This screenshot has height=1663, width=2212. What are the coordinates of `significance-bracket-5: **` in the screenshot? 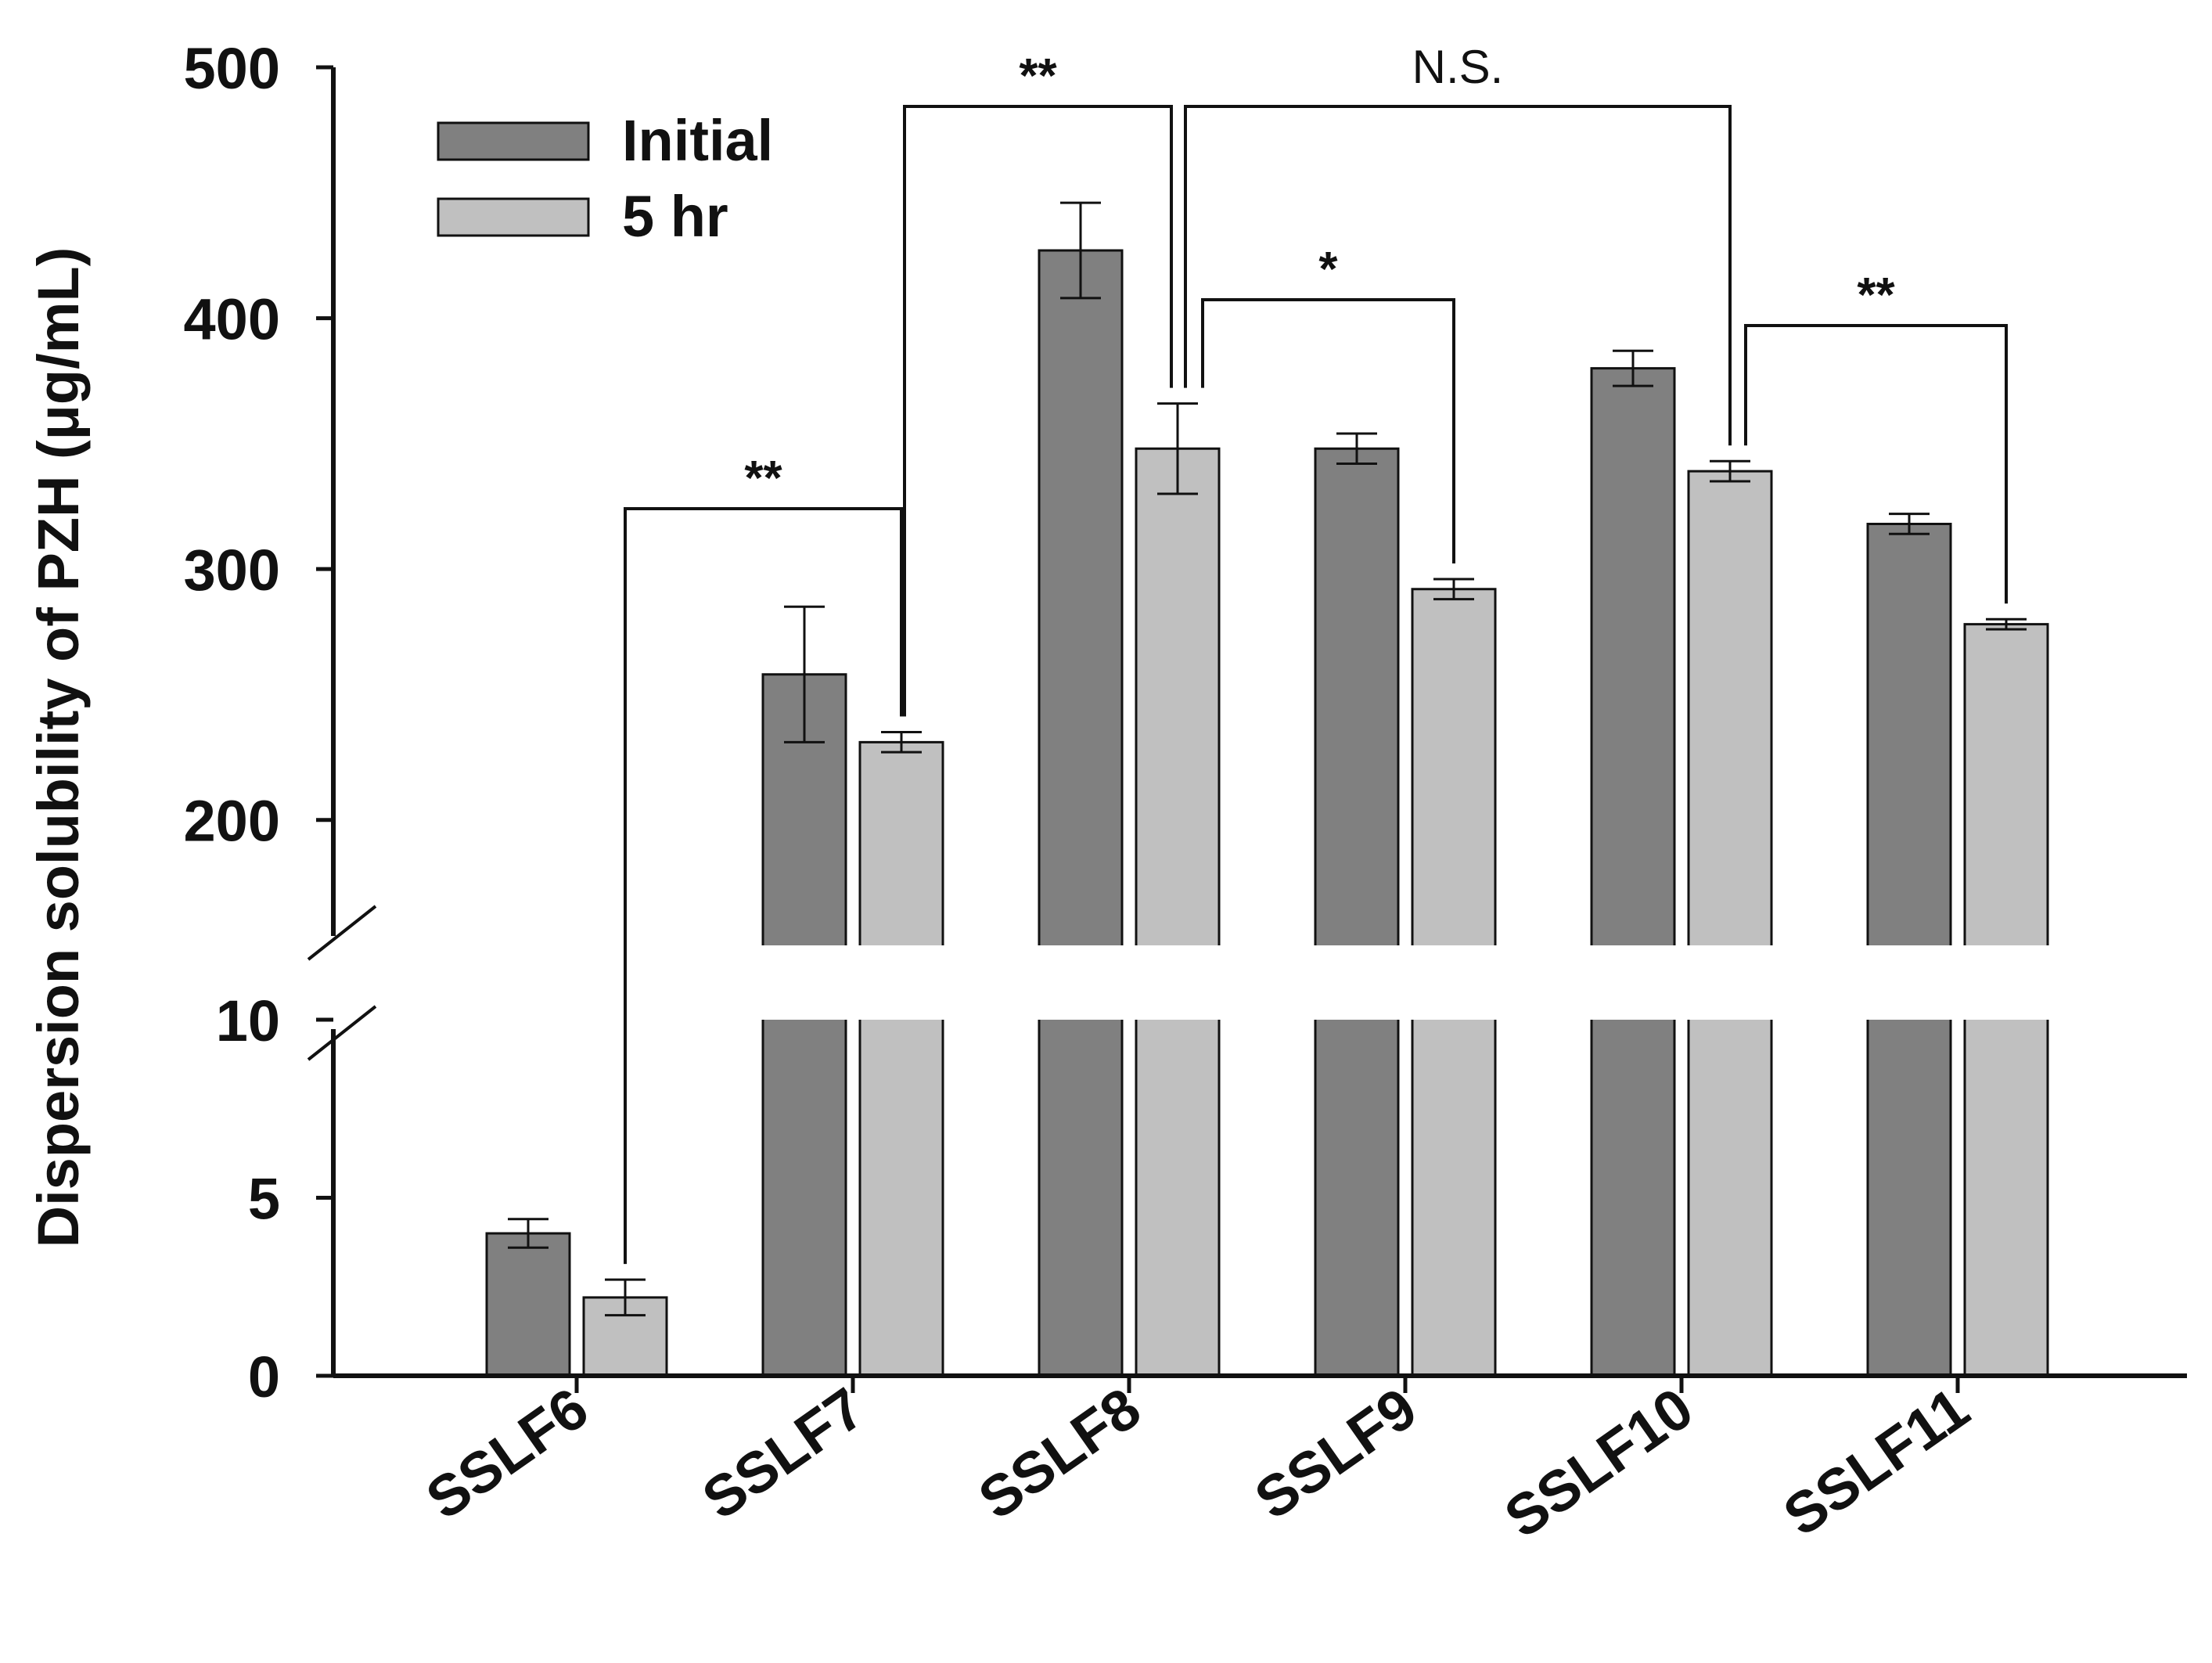 It's located at (1876, 436).